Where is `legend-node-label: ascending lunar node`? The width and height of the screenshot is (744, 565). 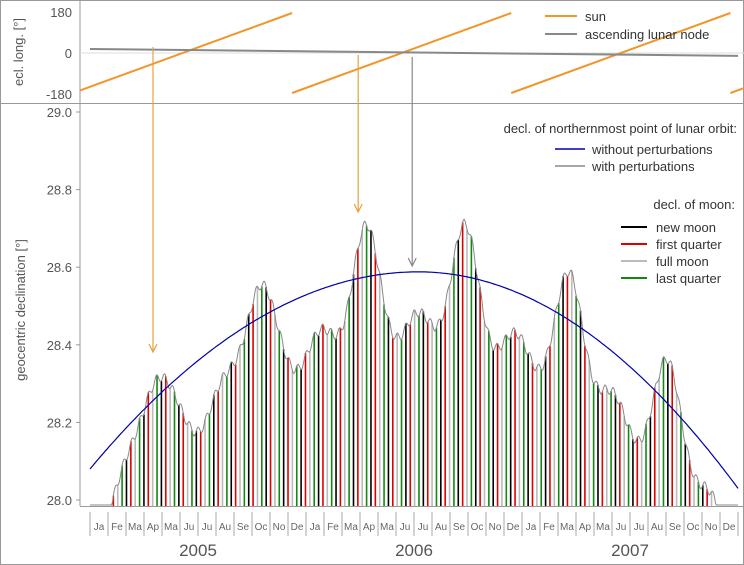
legend-node-label: ascending lunar node is located at coordinates (647, 34).